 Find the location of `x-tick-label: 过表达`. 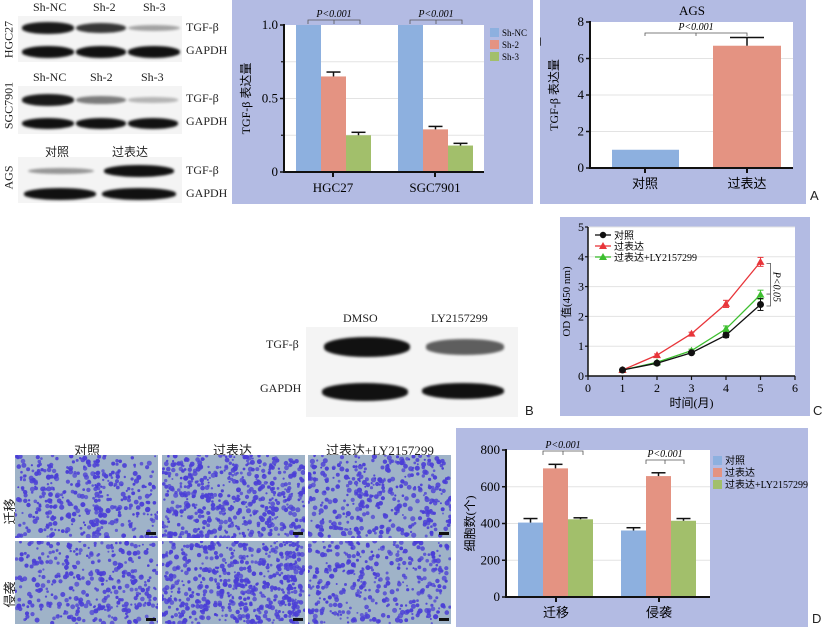

x-tick-label: 过表达 is located at coordinates (746, 183).